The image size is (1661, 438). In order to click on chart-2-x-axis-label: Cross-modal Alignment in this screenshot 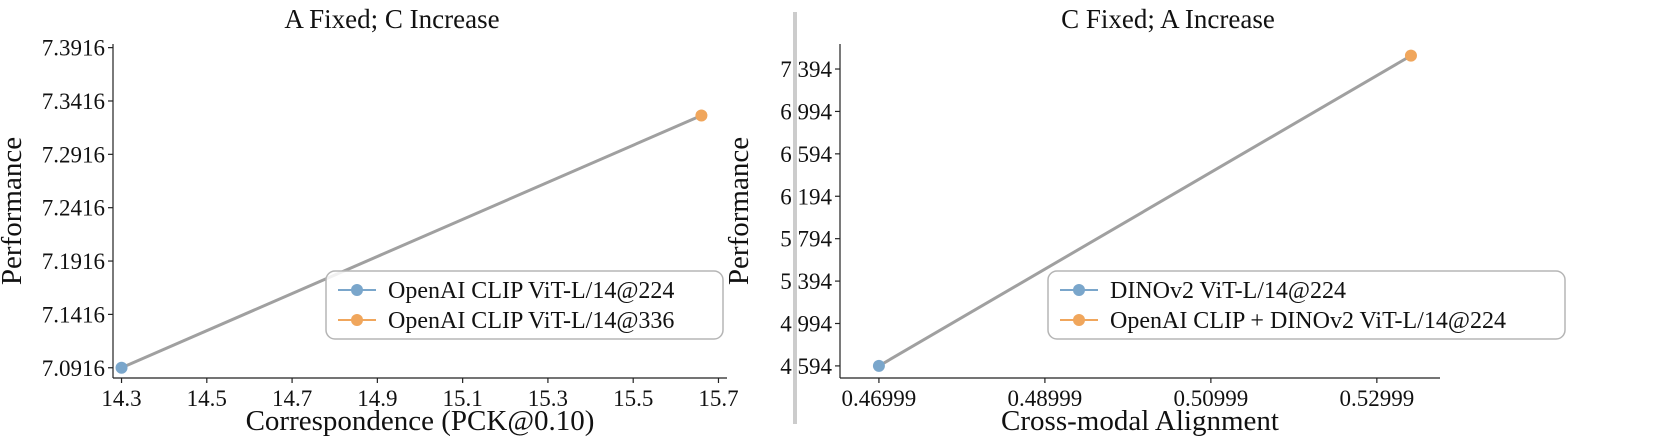, I will do `click(1140, 421)`.